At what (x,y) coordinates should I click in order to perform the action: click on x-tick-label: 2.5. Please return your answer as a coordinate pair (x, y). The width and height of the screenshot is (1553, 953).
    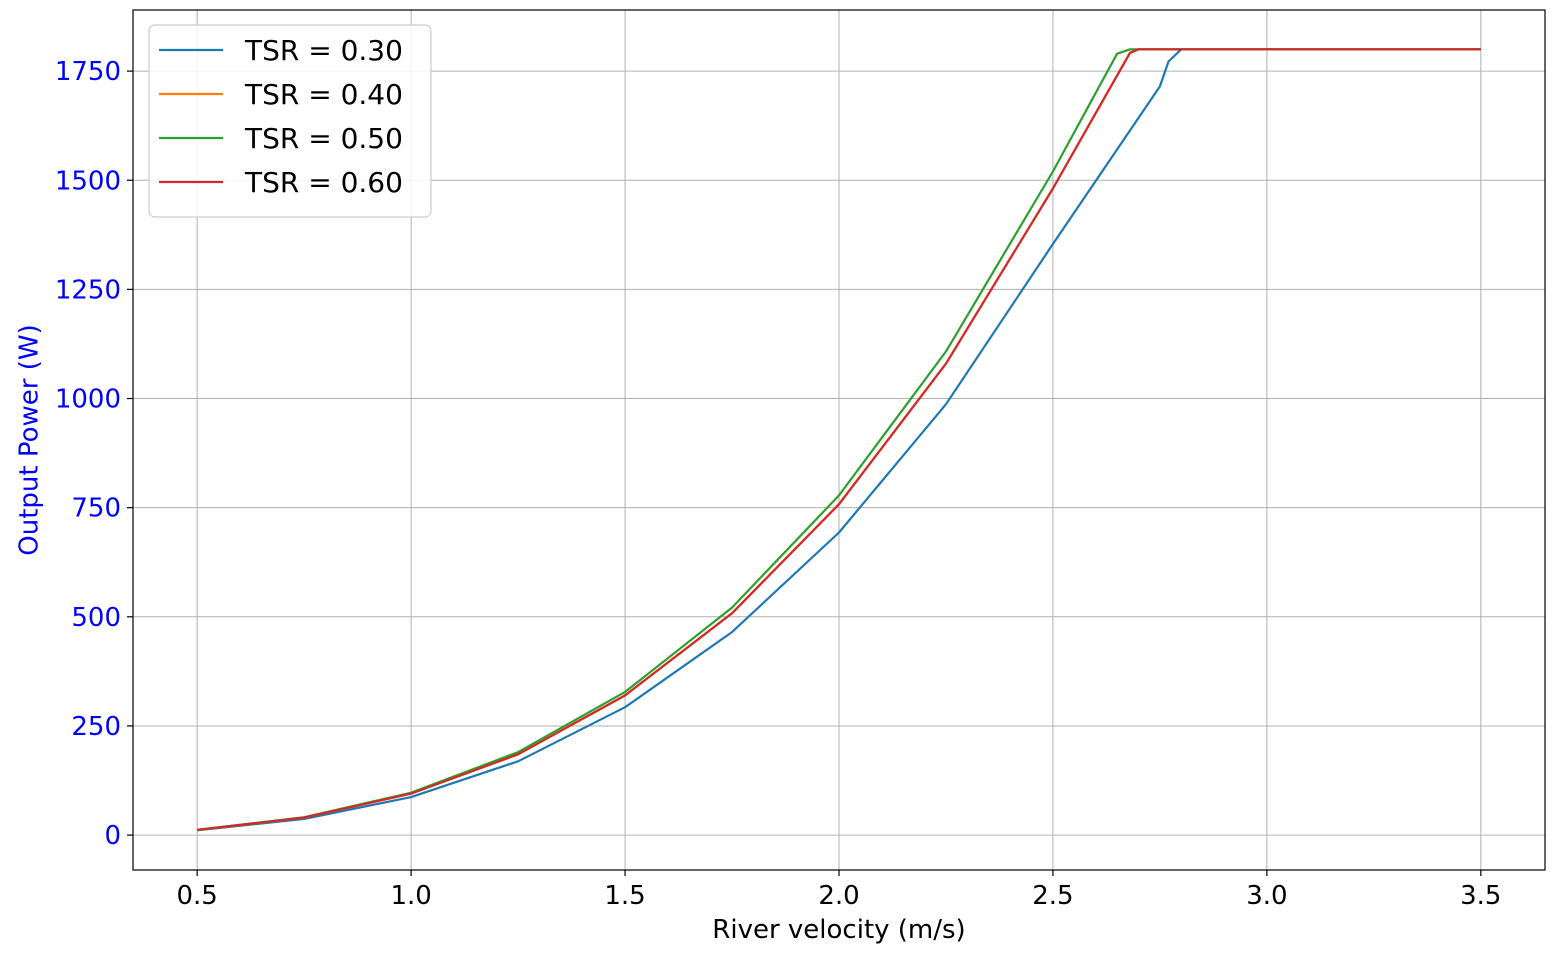
    Looking at the image, I should click on (1052, 896).